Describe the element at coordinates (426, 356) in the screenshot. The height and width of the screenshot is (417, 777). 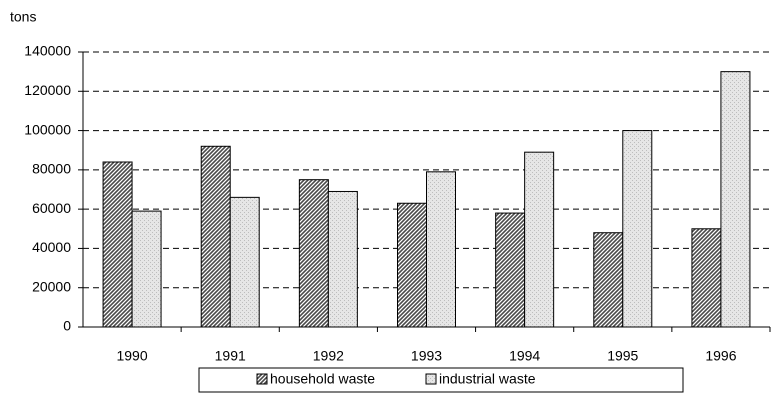
I see `x-tick-label: 1993` at that location.